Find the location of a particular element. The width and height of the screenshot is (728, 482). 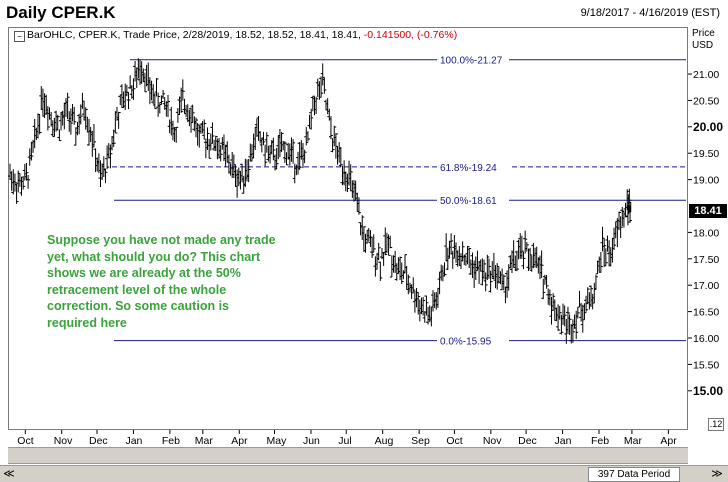

chart-header: Daily CPER.K 9/18/2017 - 4/16/2019 (EST) is located at coordinates (364, 13).